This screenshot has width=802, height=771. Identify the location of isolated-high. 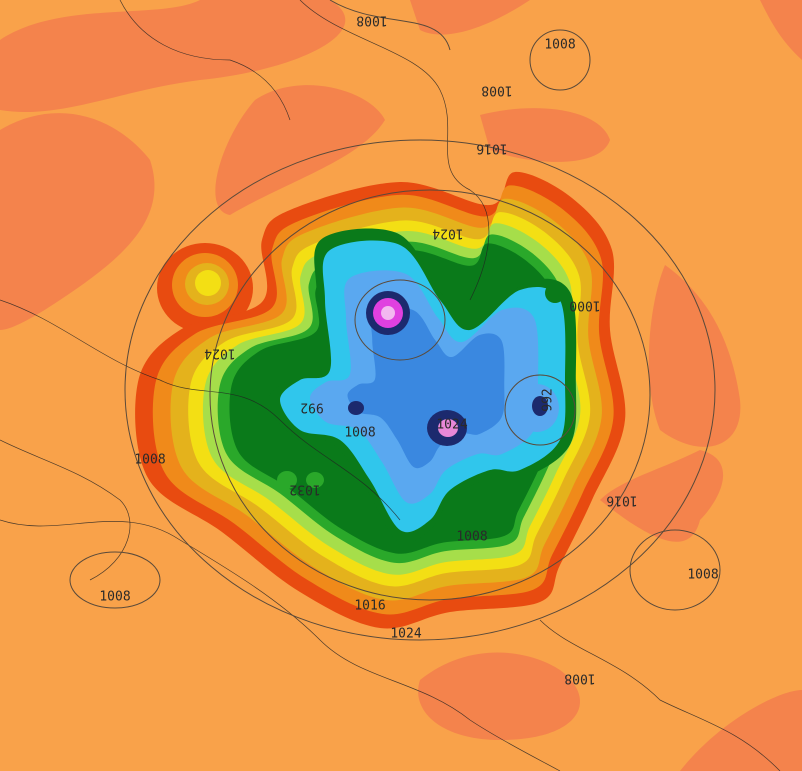
(205, 288).